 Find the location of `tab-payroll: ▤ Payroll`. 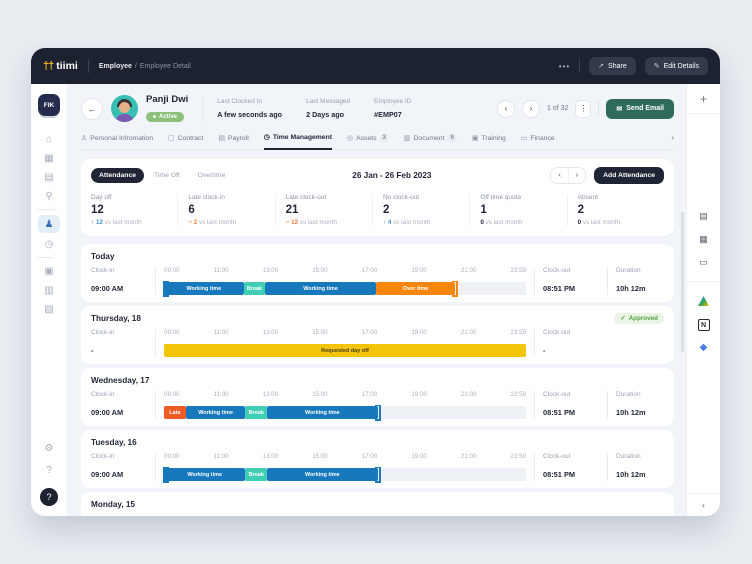

tab-payroll: ▤ Payroll is located at coordinates (233, 141).